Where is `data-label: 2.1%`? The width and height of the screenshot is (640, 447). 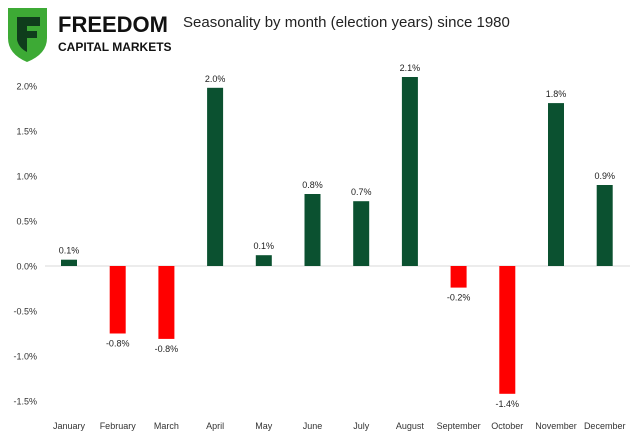
data-label: 2.1% is located at coordinates (410, 68).